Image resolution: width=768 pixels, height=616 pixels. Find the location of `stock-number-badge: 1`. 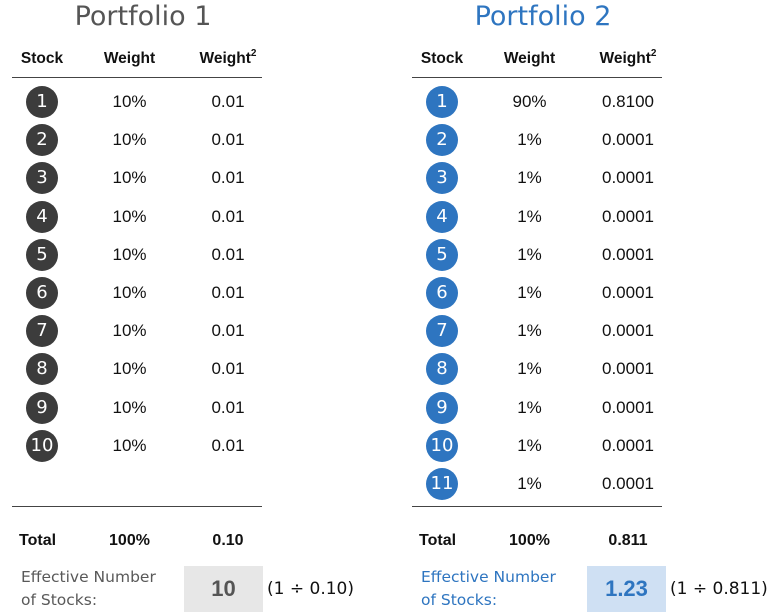

stock-number-badge: 1 is located at coordinates (442, 102).